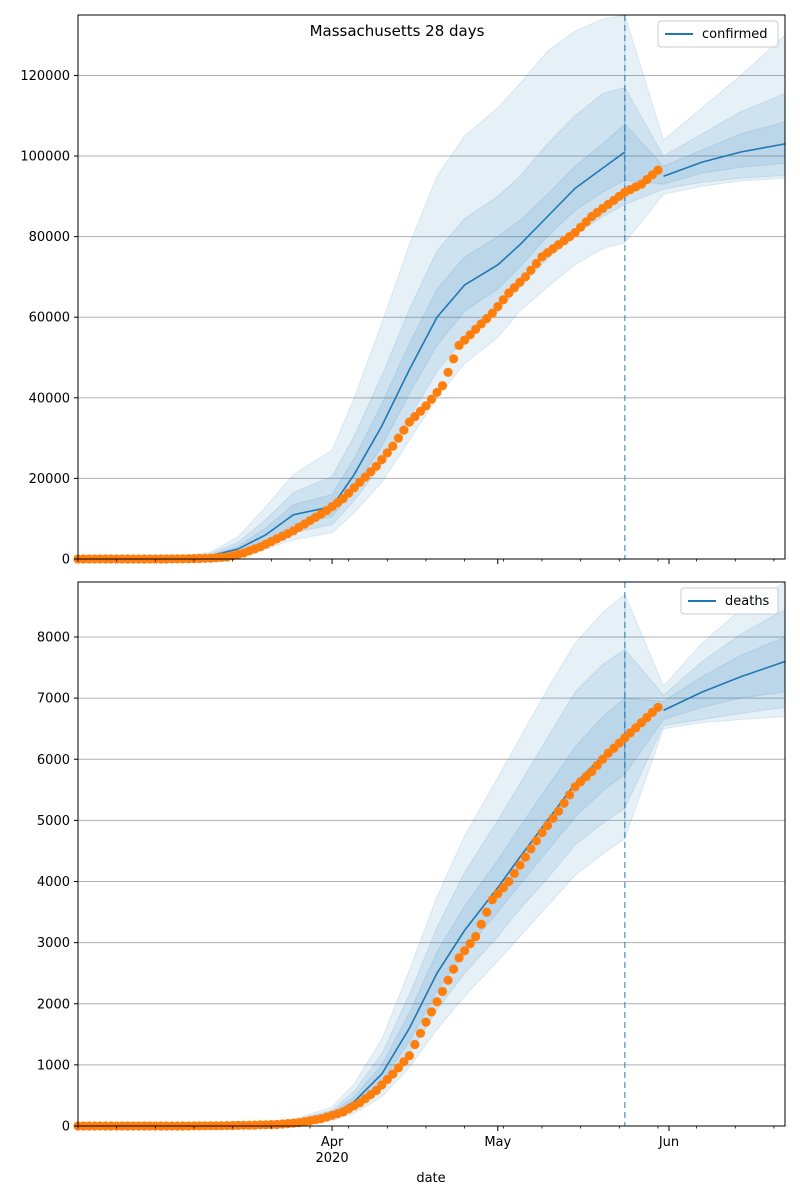 The image size is (800, 1200). I want to click on y-tick-label: 5000, so click(53, 821).